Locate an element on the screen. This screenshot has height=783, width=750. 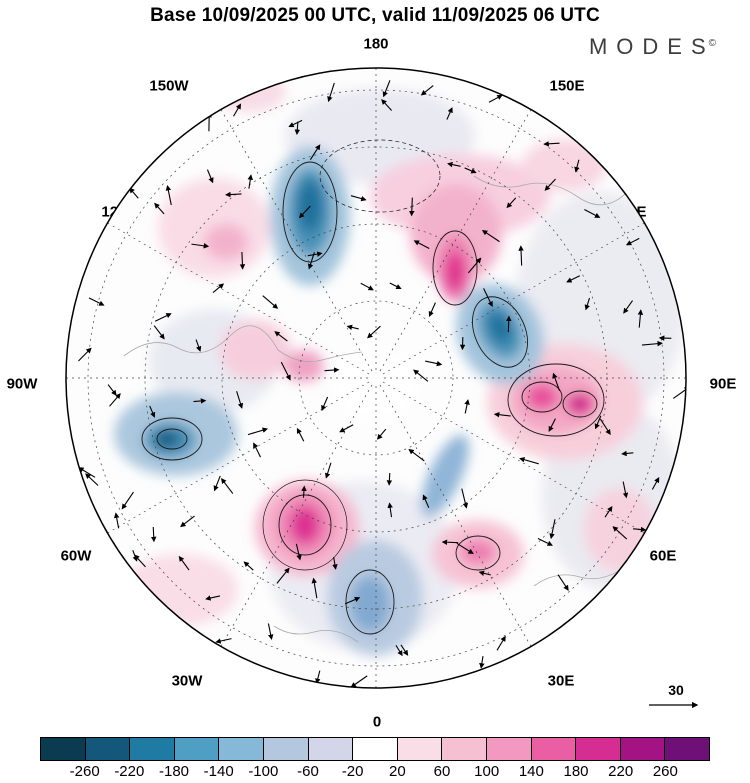
colorbar-tick-label: 140 is located at coordinates (531, 771).